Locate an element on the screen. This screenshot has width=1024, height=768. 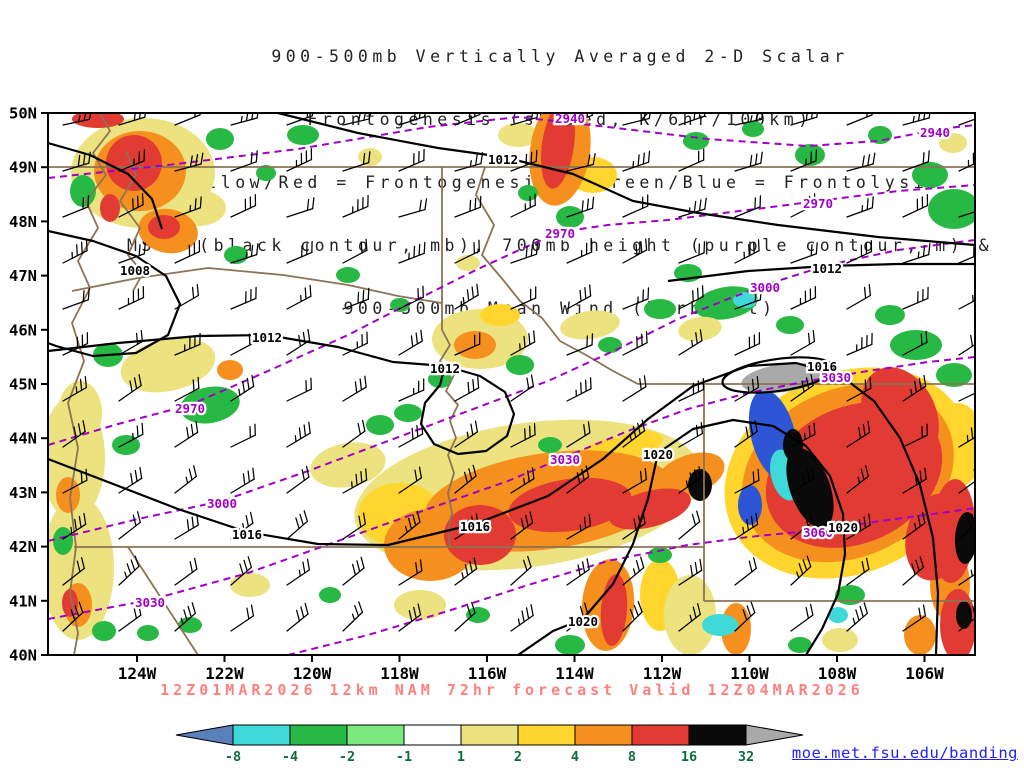
svg-text: 3060 is located at coordinates (818, 532).